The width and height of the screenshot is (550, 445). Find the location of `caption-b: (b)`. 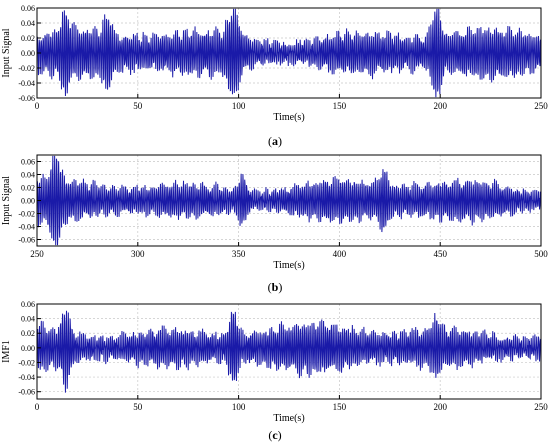

caption-b: (b) is located at coordinates (275, 287).